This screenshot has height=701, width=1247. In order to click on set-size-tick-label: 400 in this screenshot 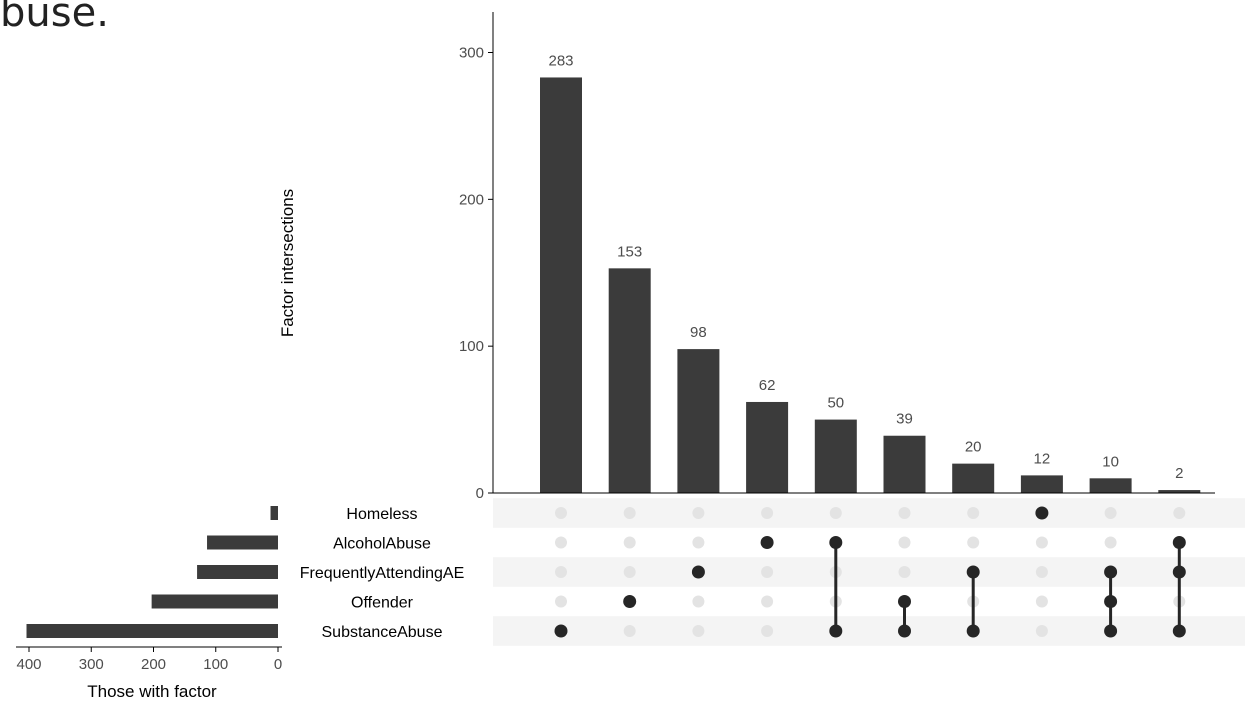, I will do `click(28, 664)`.